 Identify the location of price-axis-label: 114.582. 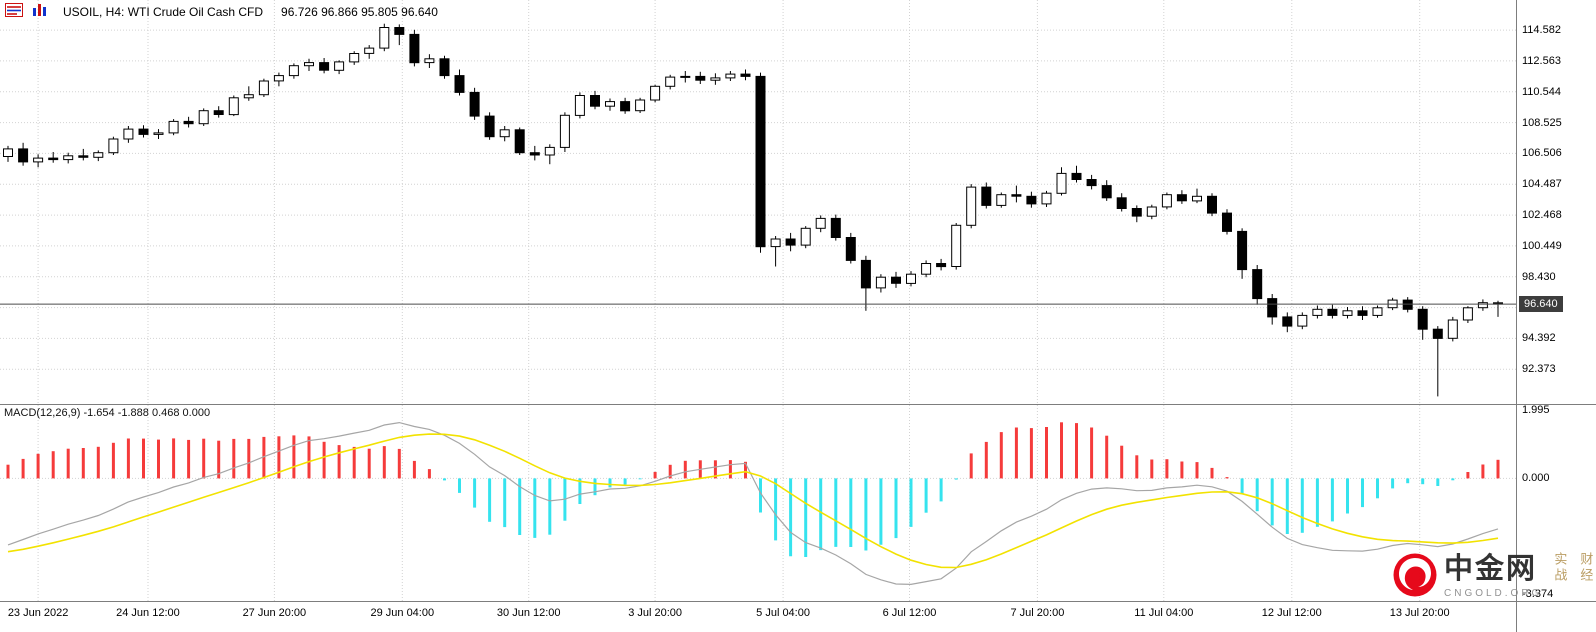
(1541, 30).